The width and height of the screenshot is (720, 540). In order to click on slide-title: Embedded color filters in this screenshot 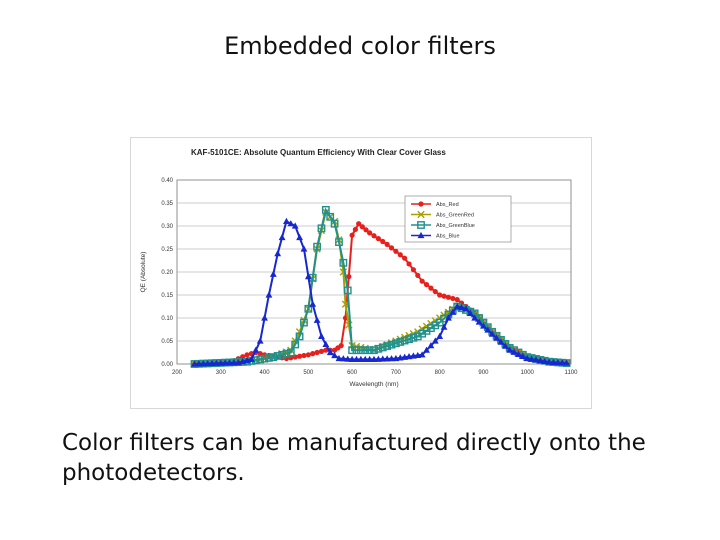, I will do `click(360, 46)`.